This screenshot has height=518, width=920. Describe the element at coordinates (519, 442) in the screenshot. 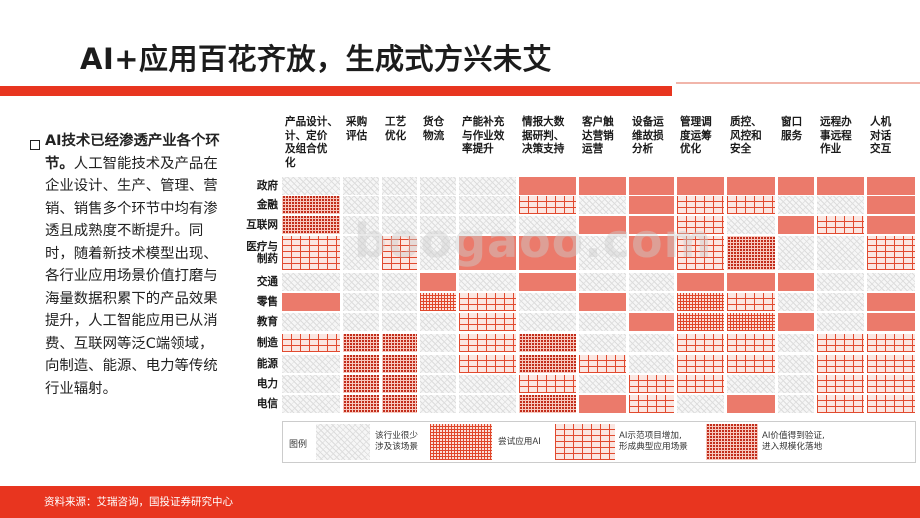

I see `legend-text-trial: 尝试应用AI` at that location.